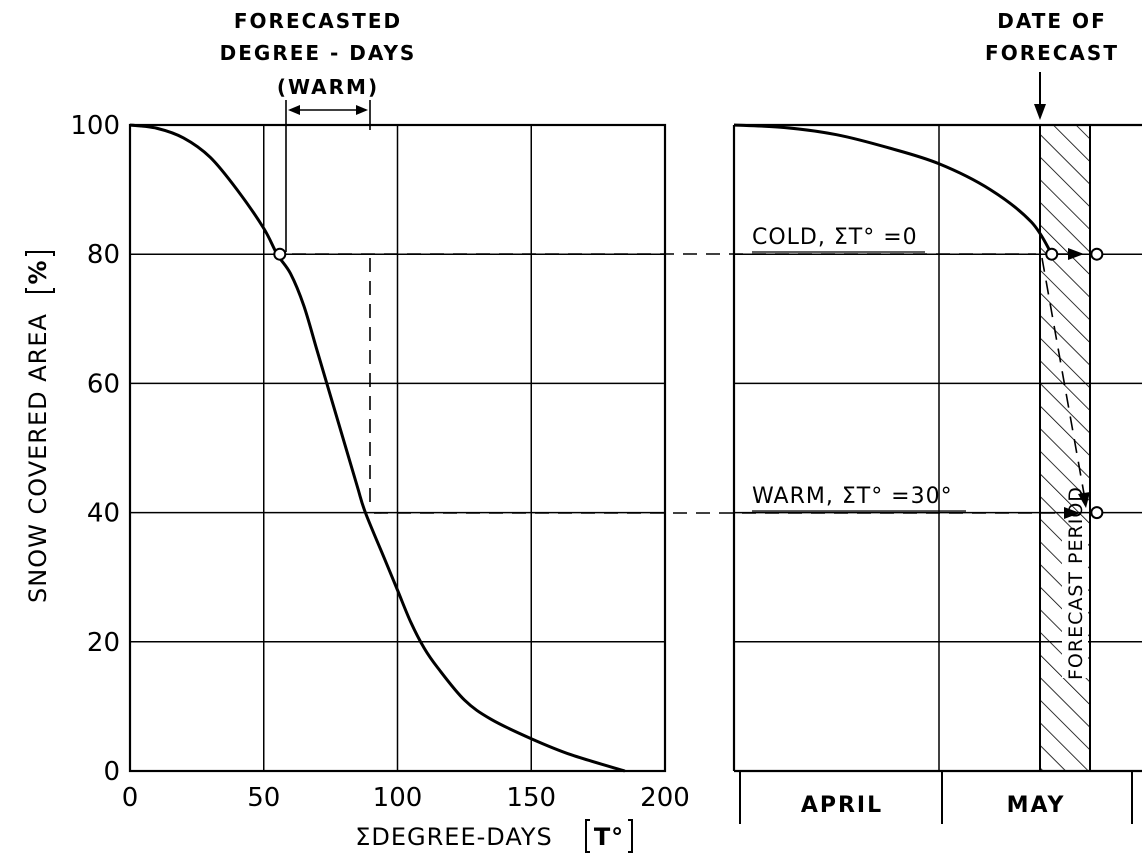 This screenshot has height=855, width=1142. Describe the element at coordinates (842, 805) in the screenshot. I see `month-april: APRIL` at that location.